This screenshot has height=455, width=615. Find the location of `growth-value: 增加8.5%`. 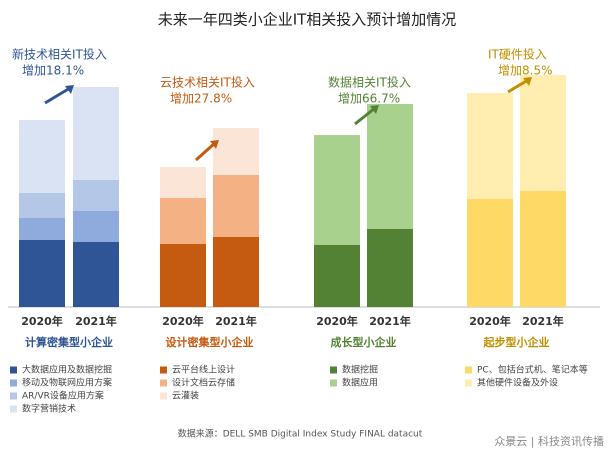

growth-value: 增加8.5% is located at coordinates (525, 71).